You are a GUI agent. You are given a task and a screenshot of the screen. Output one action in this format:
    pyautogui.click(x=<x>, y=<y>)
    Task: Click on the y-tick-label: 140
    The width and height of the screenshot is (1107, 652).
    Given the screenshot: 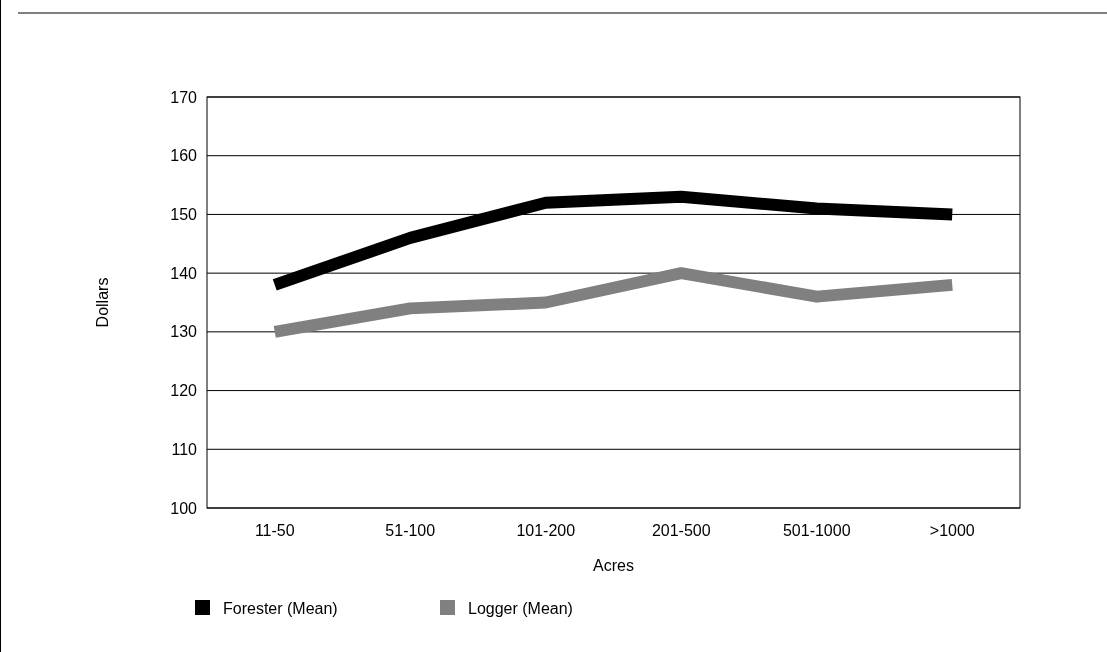 What is the action you would take?
    pyautogui.click(x=184, y=273)
    